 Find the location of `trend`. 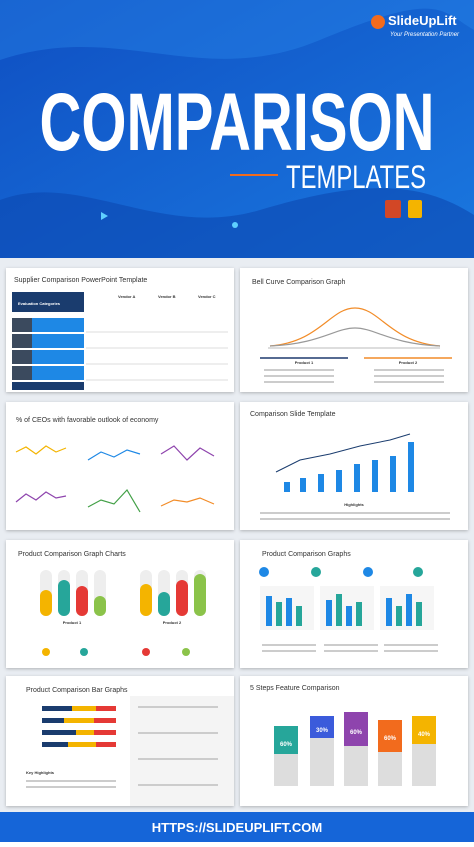

trend is located at coordinates (343, 453).